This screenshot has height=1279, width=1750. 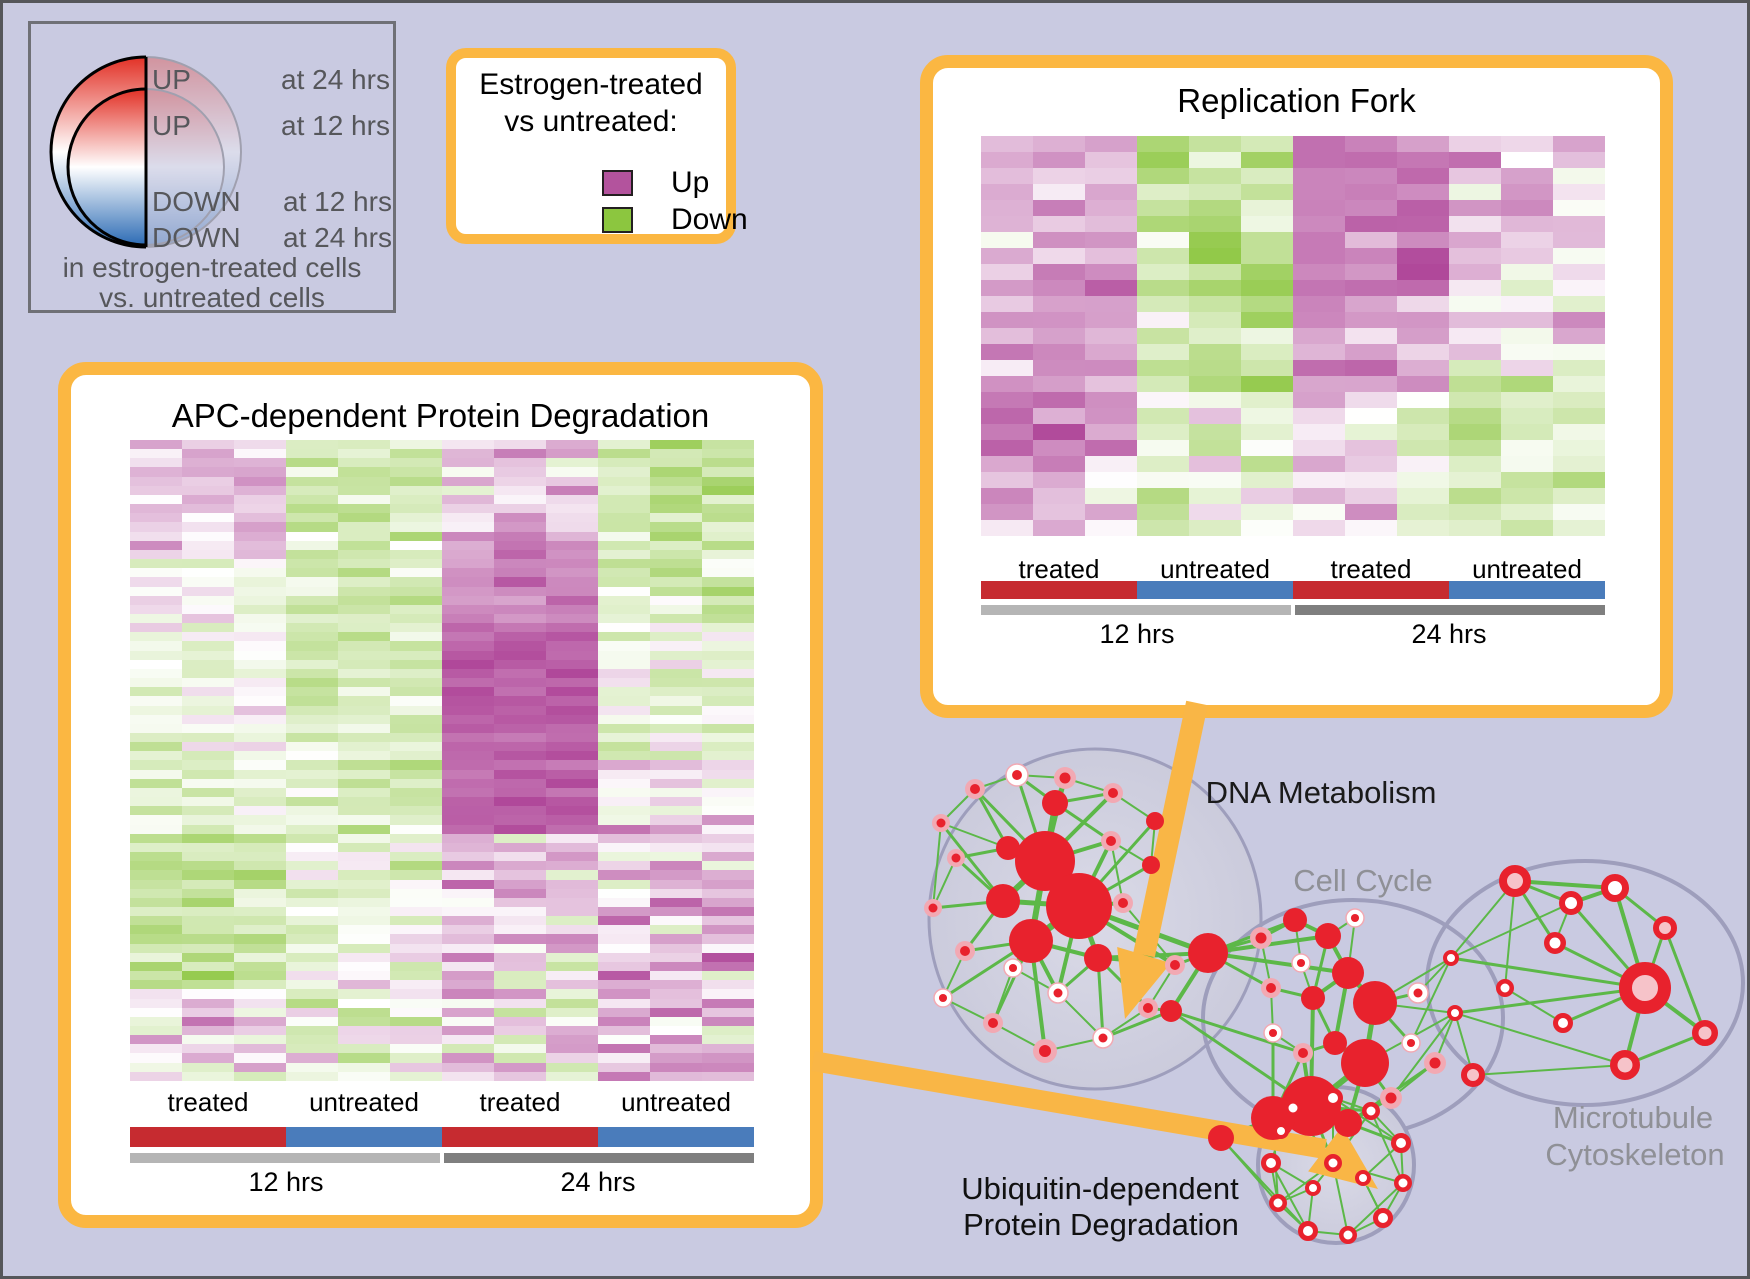 I want to click on cluster-label: Cytoskeleton, so click(x=1634, y=1154).